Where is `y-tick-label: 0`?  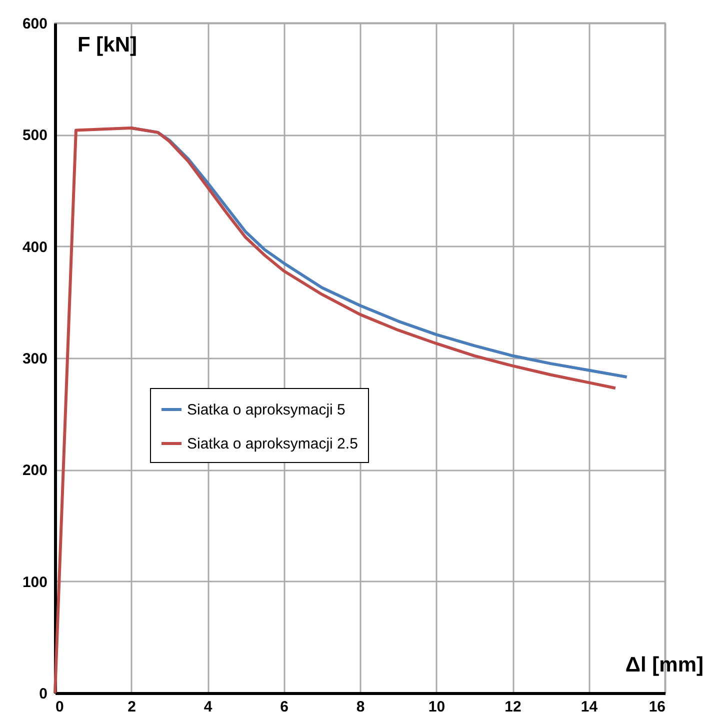
y-tick-label: 0 is located at coordinates (43, 694).